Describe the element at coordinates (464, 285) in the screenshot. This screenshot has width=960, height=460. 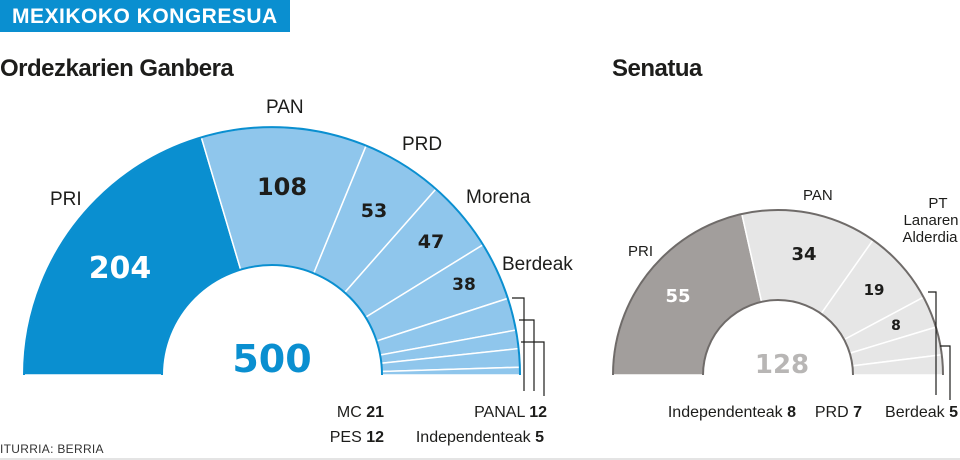
I see `house-value-berdeak: 38` at that location.